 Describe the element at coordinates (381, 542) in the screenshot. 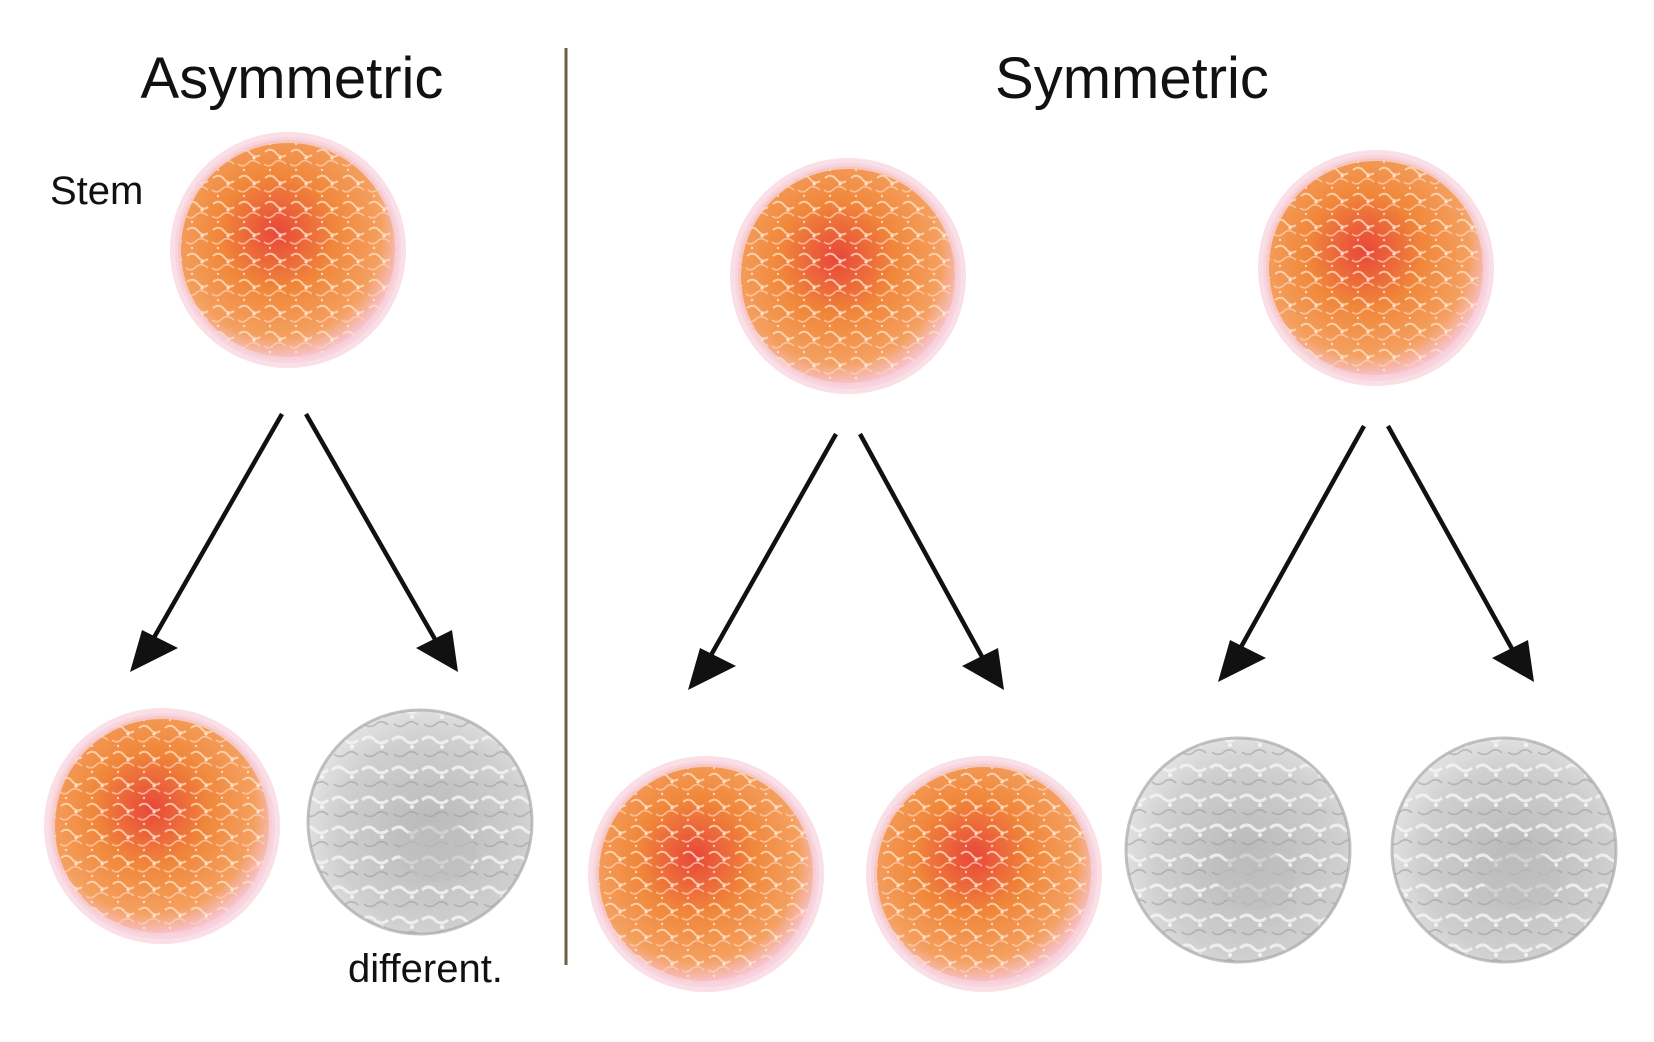

I see `asymmetric-arrow-right` at that location.